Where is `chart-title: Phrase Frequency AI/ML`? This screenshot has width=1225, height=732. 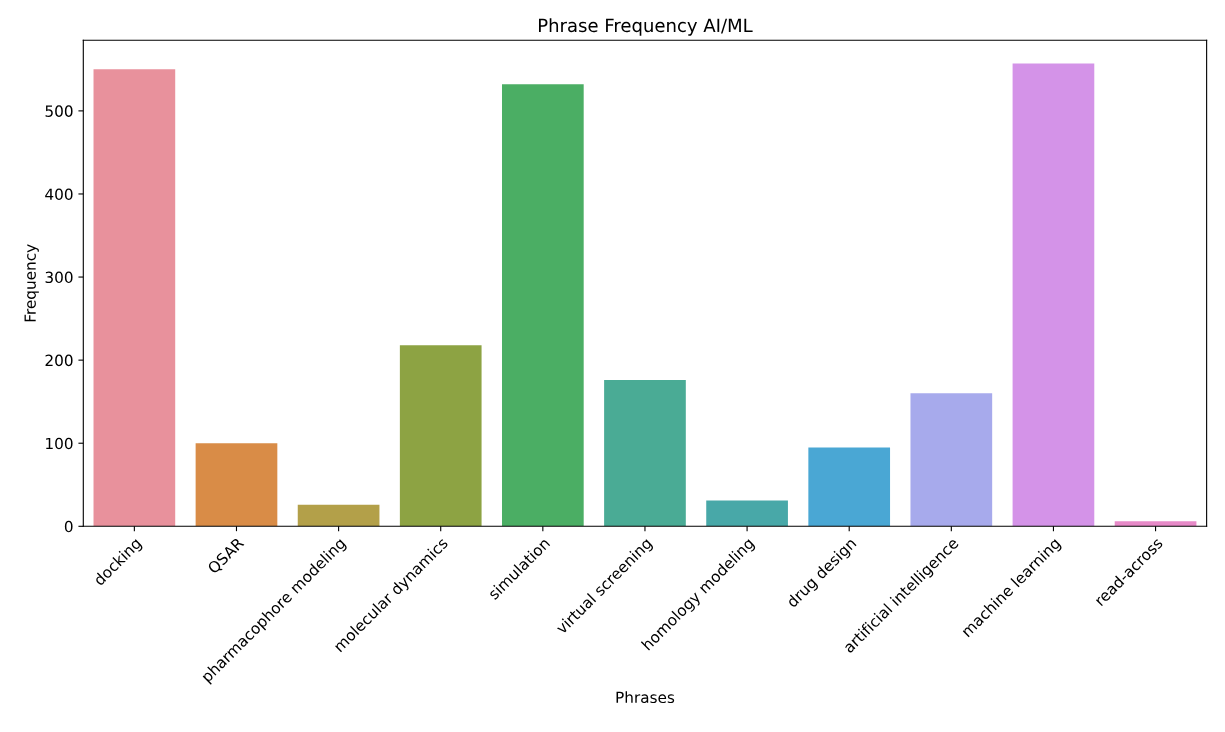 chart-title: Phrase Frequency AI/ML is located at coordinates (645, 27).